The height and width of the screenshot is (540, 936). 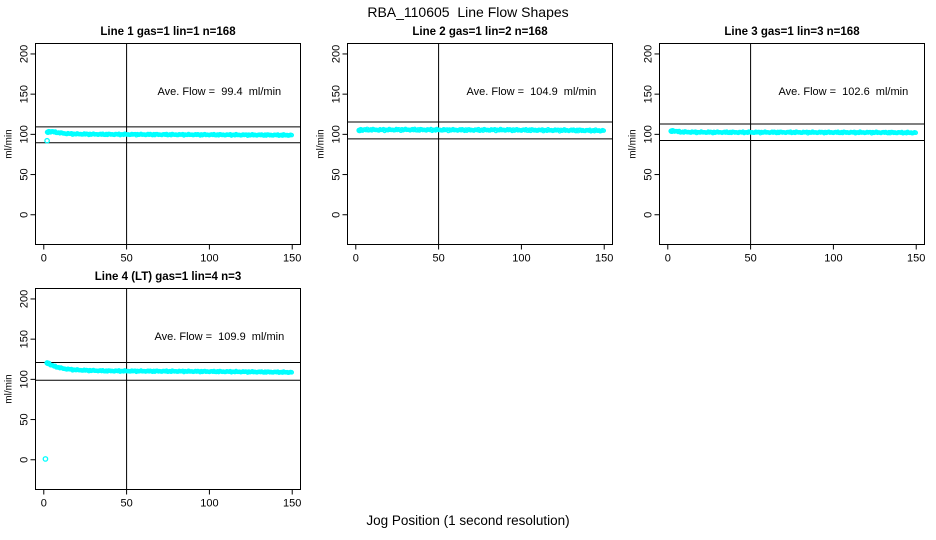 What do you see at coordinates (168, 277) in the screenshot?
I see `panel-title: Line 4 (LT) gas=1 lin=4 n=3` at bounding box center [168, 277].